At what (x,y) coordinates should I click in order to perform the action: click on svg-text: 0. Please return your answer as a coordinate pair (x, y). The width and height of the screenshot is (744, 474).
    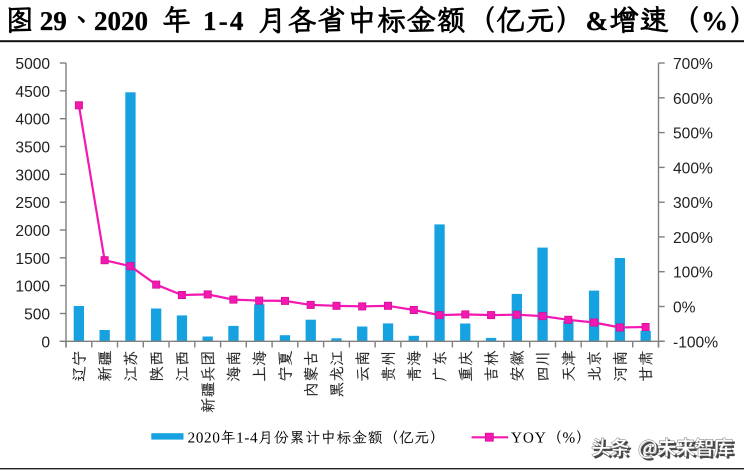
    Looking at the image, I should click on (45, 342).